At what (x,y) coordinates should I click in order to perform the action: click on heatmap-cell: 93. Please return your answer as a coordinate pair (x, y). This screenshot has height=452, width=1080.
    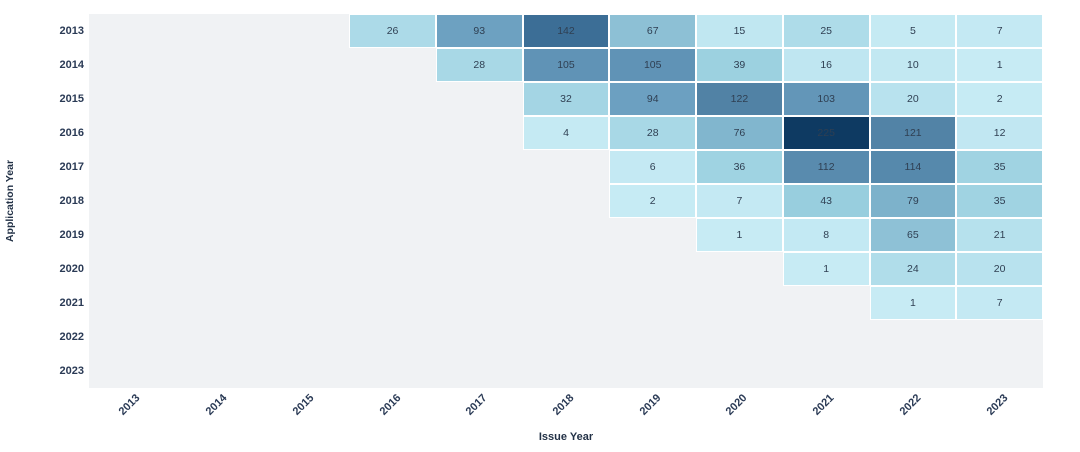
    Looking at the image, I should click on (479, 31).